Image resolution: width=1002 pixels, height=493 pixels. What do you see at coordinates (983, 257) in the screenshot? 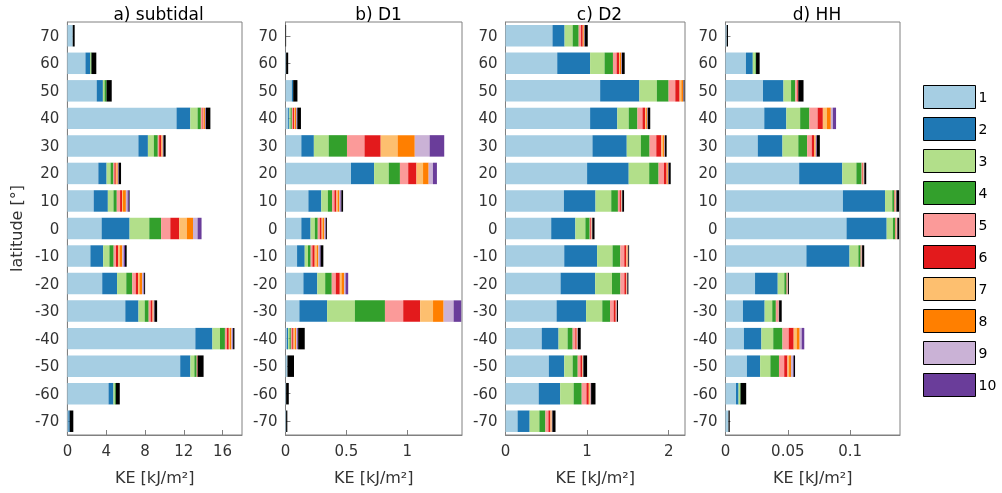
I see `legend-label: 6` at bounding box center [983, 257].